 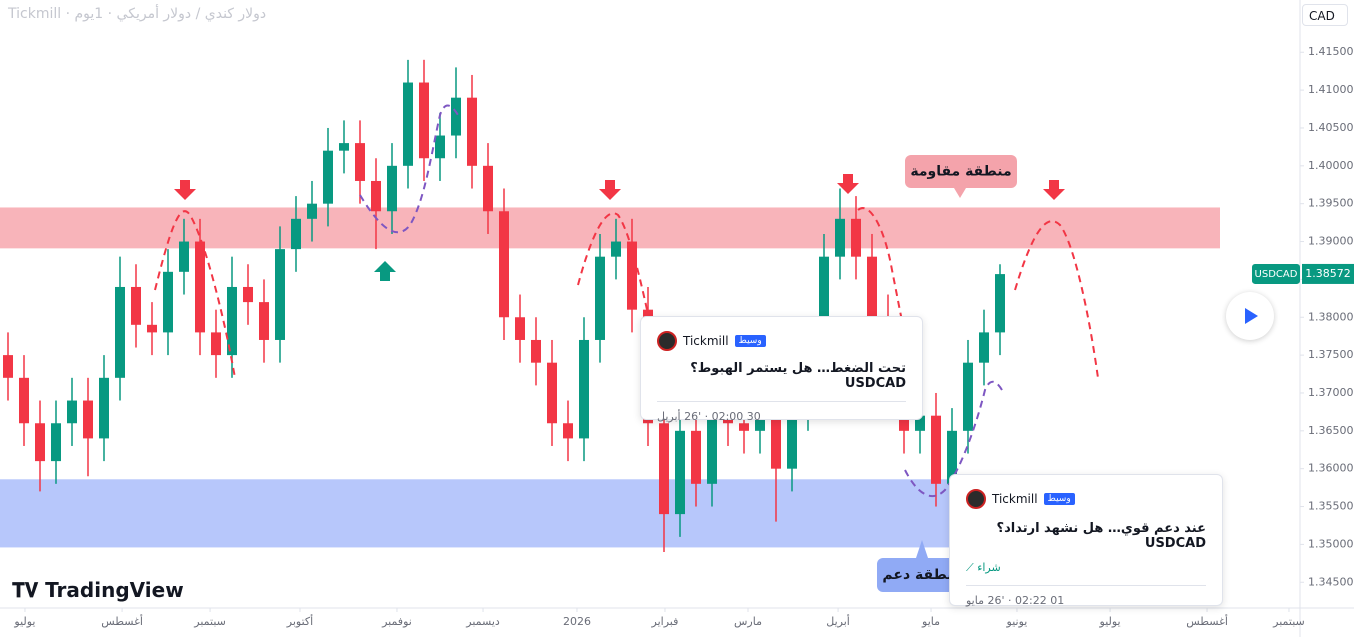 I want to click on x-tick-label: يونيو, so click(x=1017, y=621).